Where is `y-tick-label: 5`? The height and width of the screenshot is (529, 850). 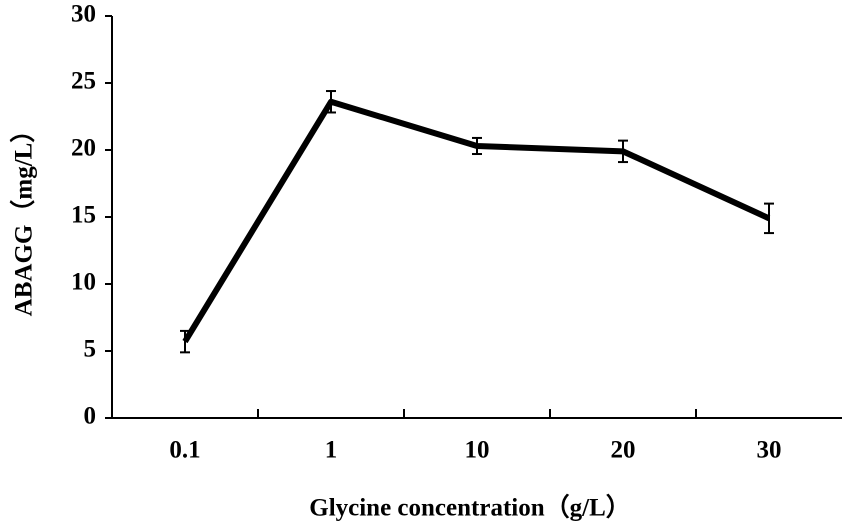
y-tick-label: 5 is located at coordinates (90, 349).